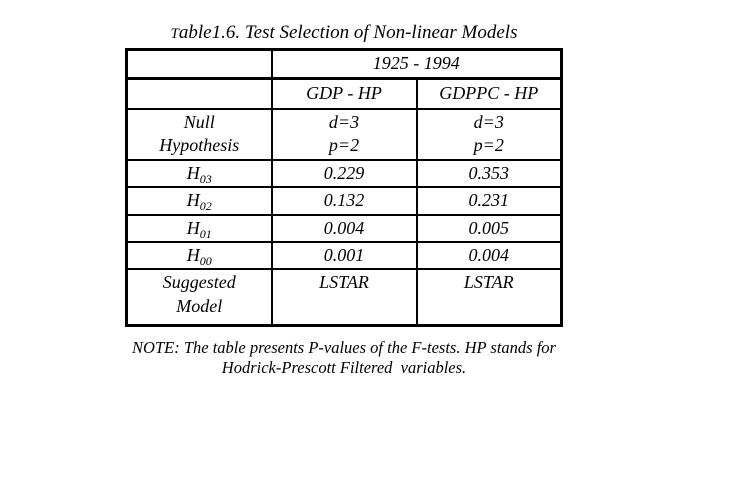 This screenshot has width=730, height=499. I want to click on h01-gdppc-value: 0.005, so click(489, 228).